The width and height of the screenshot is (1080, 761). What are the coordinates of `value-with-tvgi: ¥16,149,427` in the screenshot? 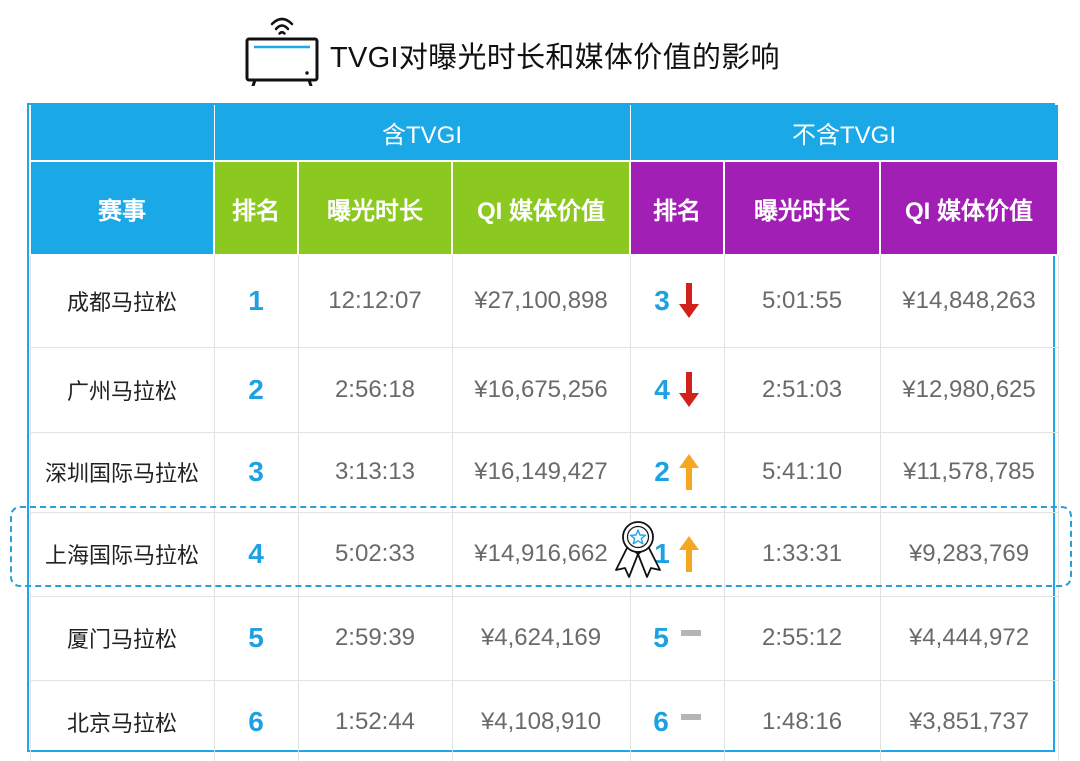 It's located at (541, 472).